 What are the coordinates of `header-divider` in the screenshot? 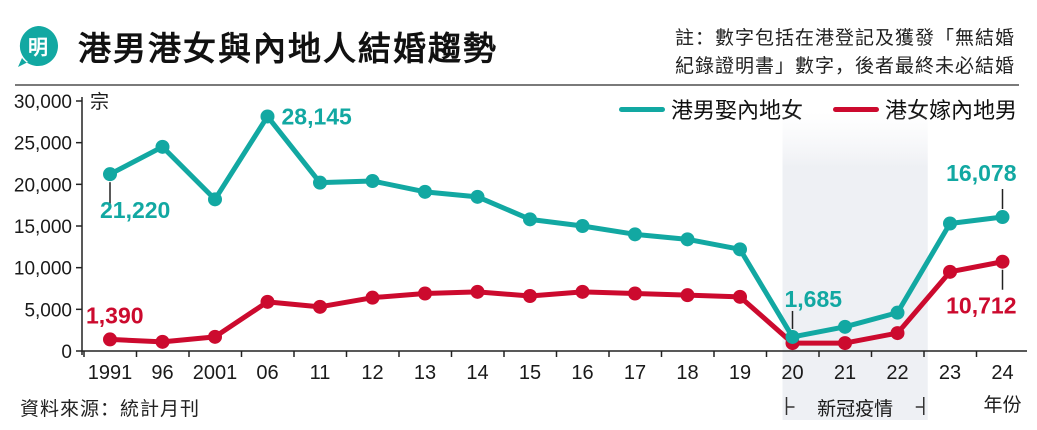 It's located at (517, 85).